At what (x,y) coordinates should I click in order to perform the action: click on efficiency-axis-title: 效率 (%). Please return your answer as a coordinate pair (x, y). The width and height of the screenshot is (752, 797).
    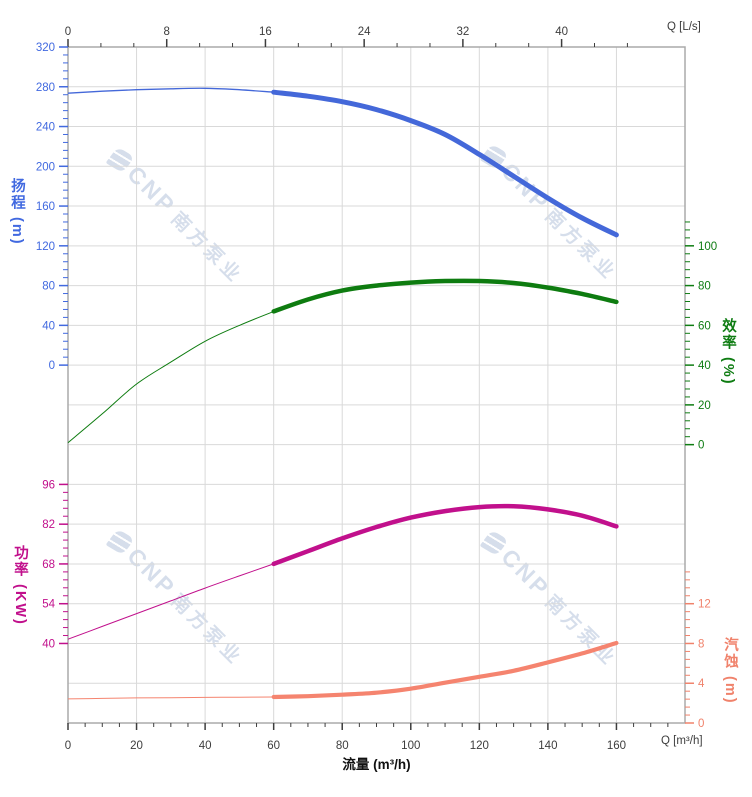
    Looking at the image, I should click on (728, 352).